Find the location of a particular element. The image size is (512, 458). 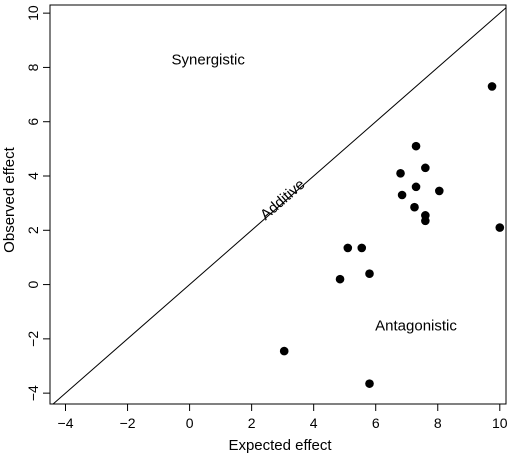

y-tick-label: 8 is located at coordinates (33, 67).